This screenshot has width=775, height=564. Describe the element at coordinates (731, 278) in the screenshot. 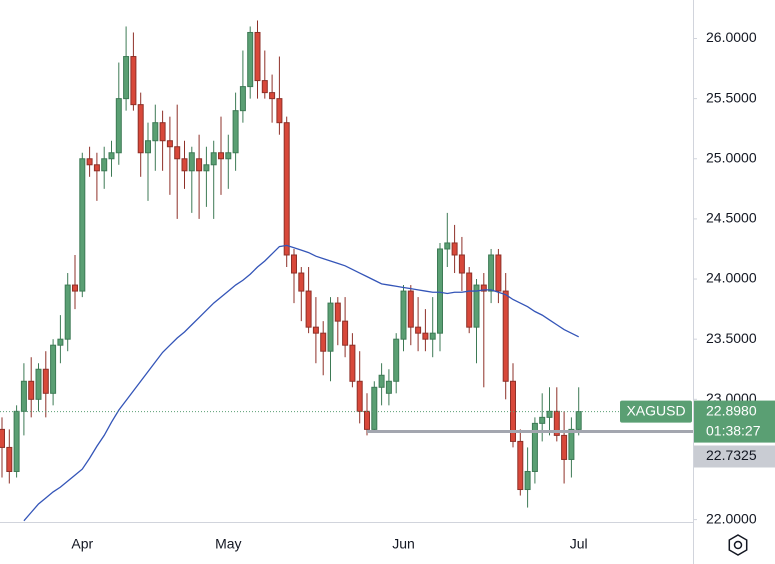

I see `y-tick-label: 24.0000` at that location.